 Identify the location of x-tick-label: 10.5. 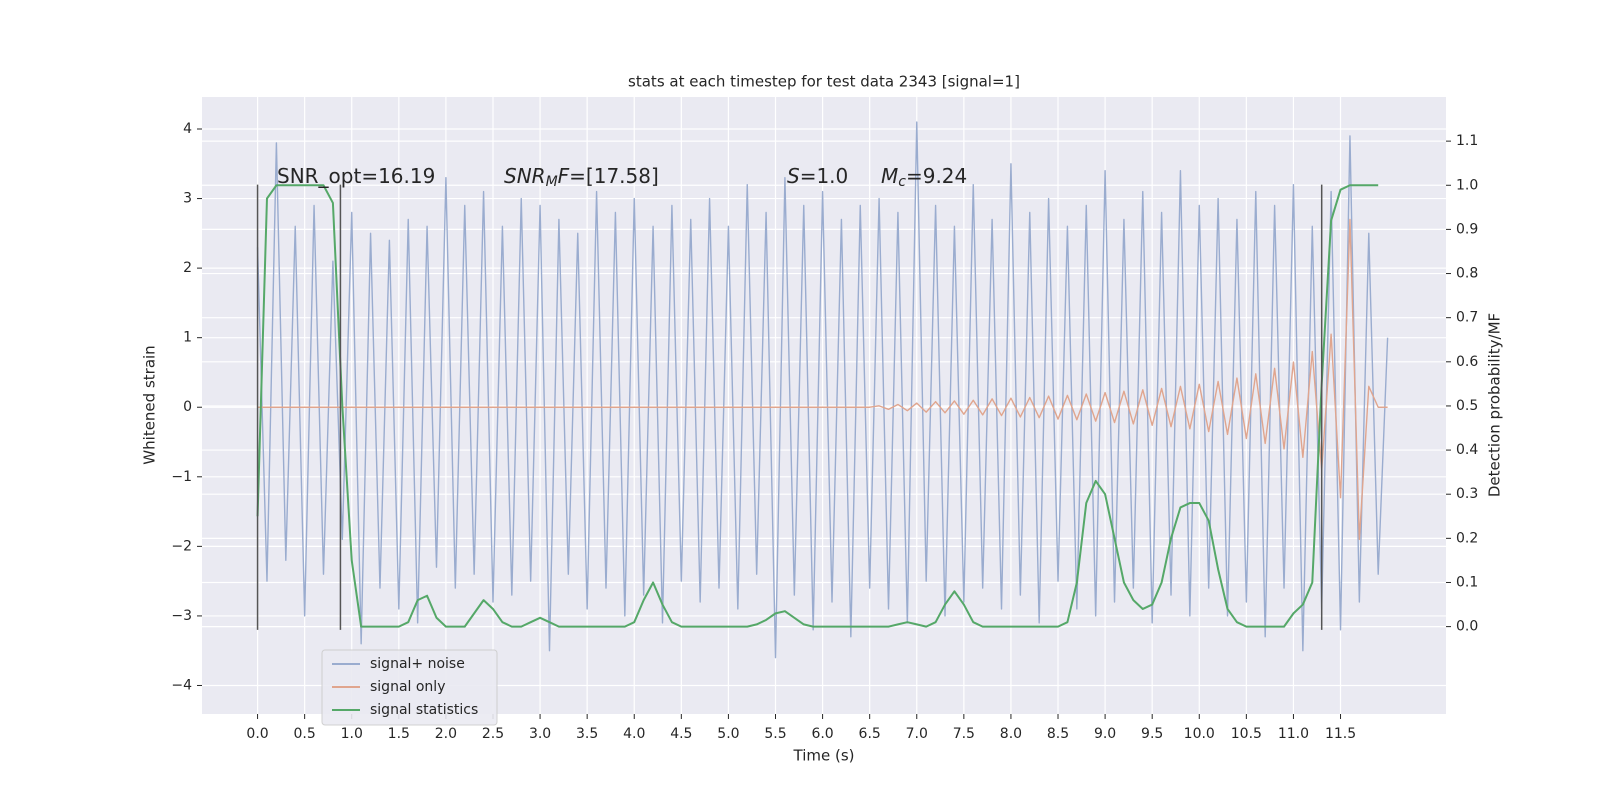
(1246, 734).